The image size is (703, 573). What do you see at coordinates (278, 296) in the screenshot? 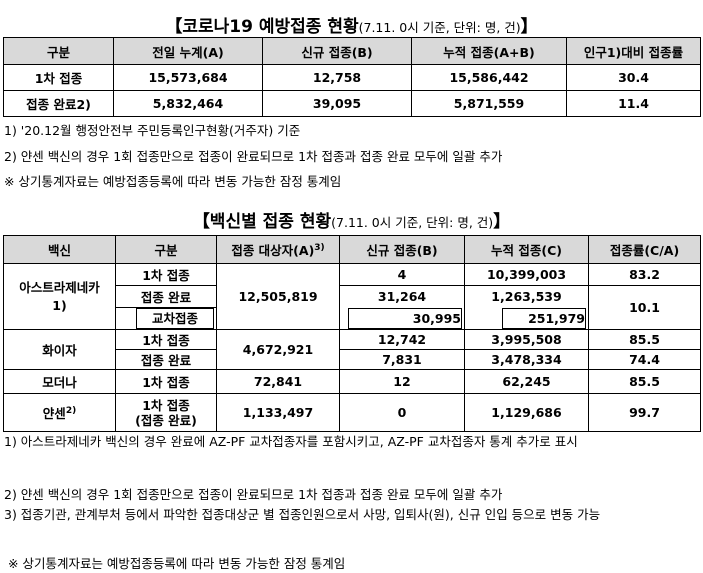
I see `cell: 12,505,819` at bounding box center [278, 296].